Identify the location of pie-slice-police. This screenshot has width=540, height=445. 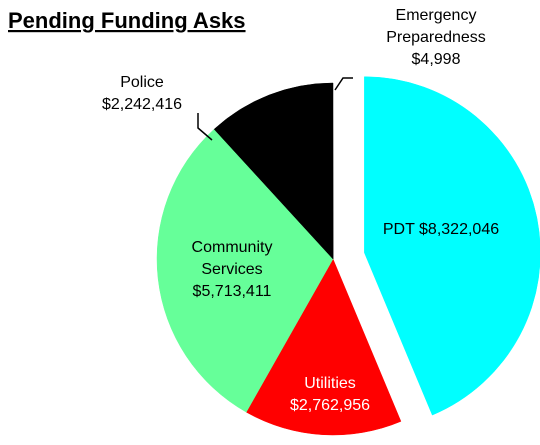
(273, 171).